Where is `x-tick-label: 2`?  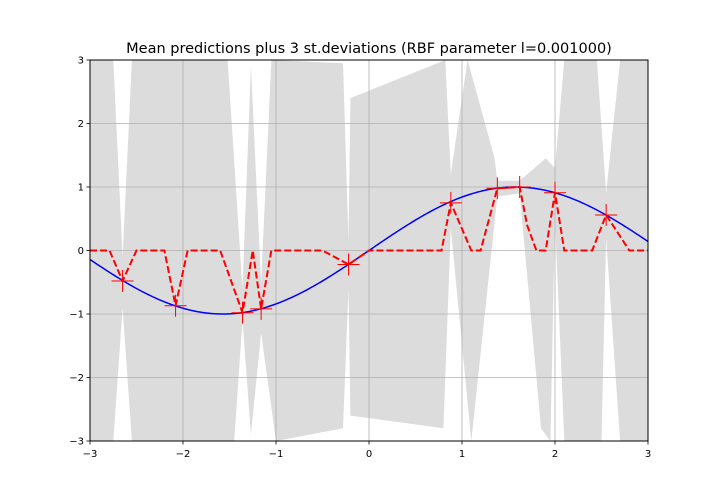 x-tick-label: 2 is located at coordinates (555, 454).